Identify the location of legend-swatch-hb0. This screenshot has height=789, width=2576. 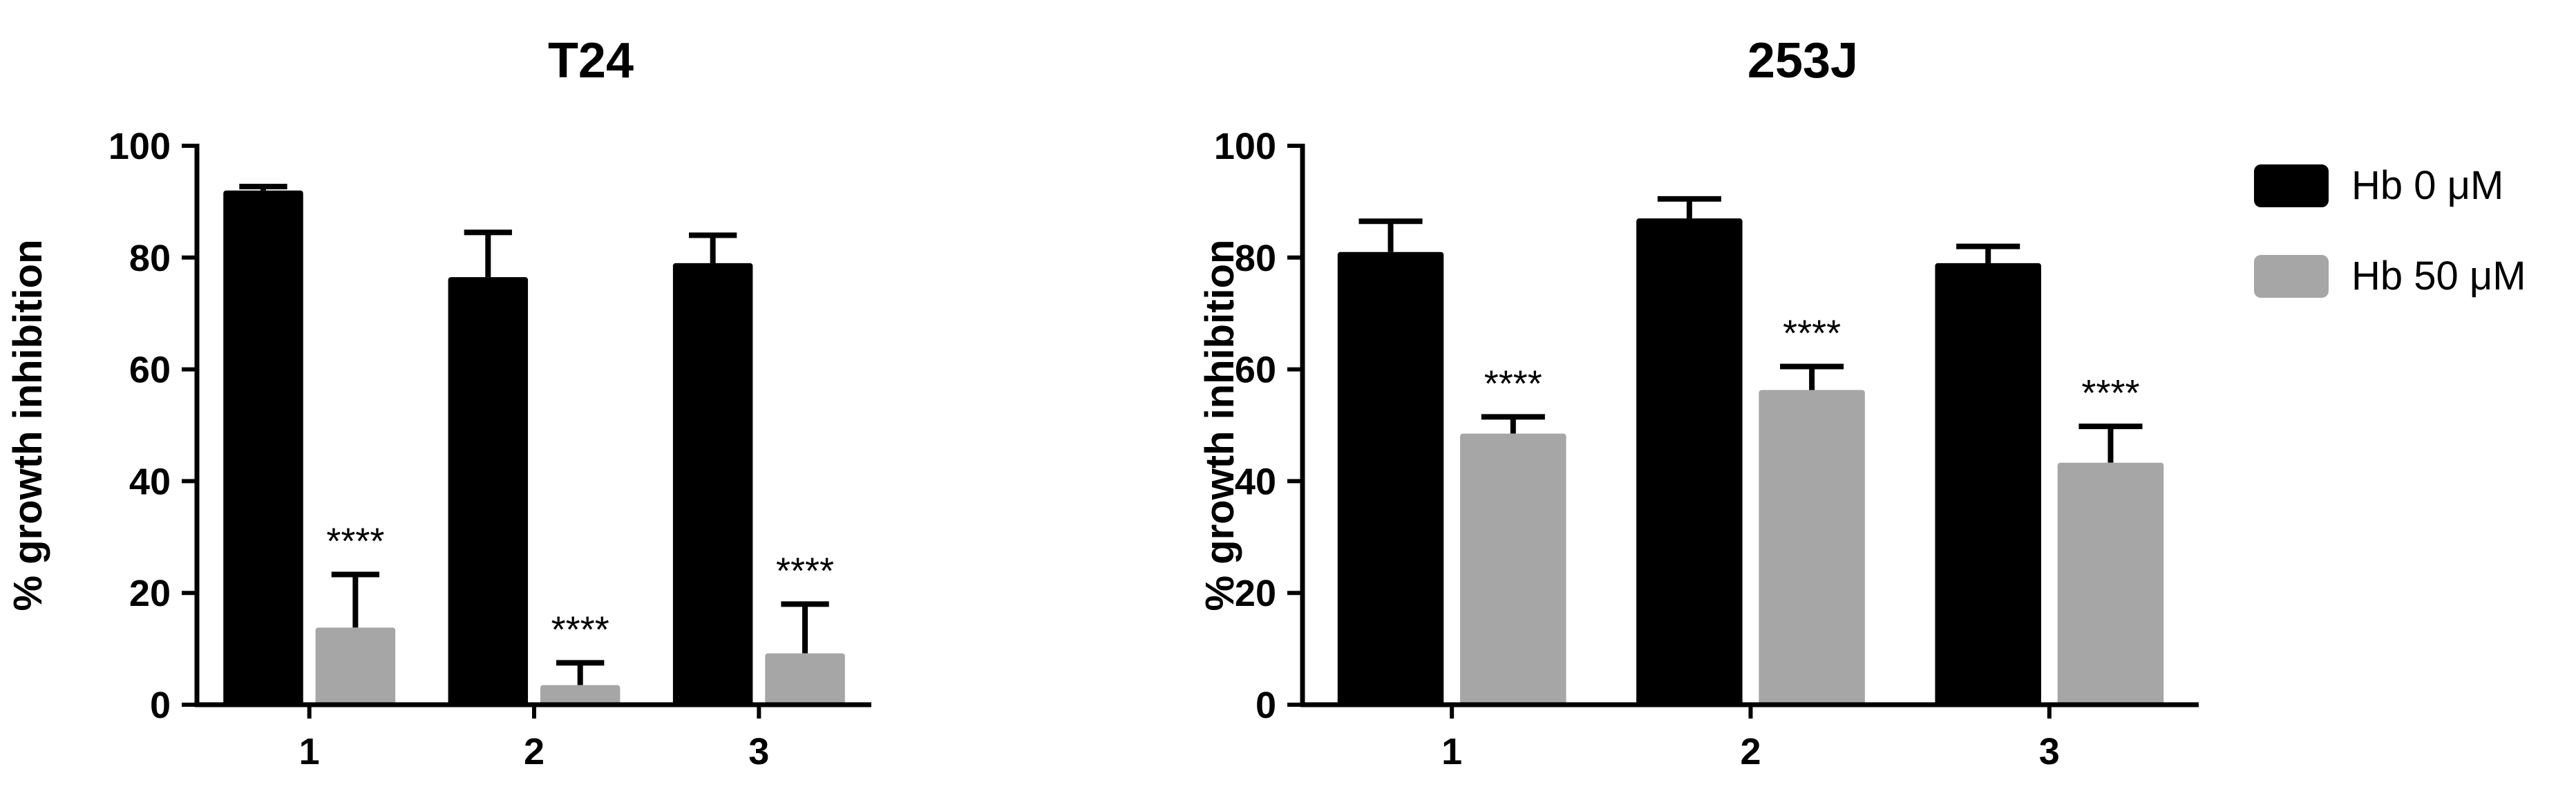
(2291, 185).